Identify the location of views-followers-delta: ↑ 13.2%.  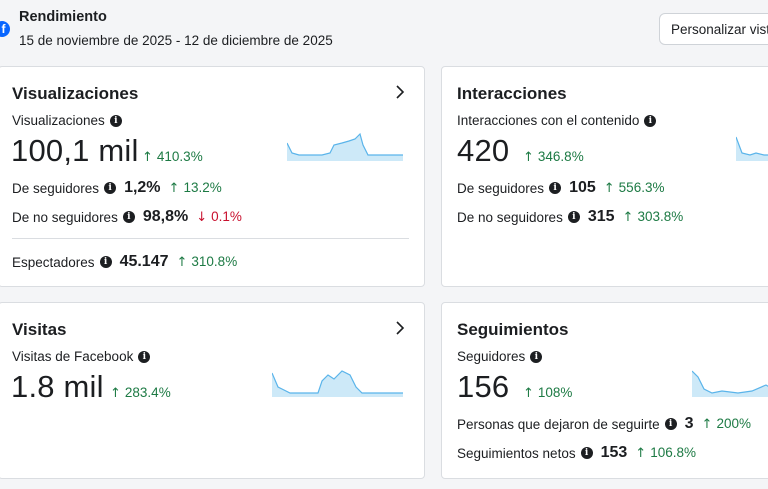
(195, 188).